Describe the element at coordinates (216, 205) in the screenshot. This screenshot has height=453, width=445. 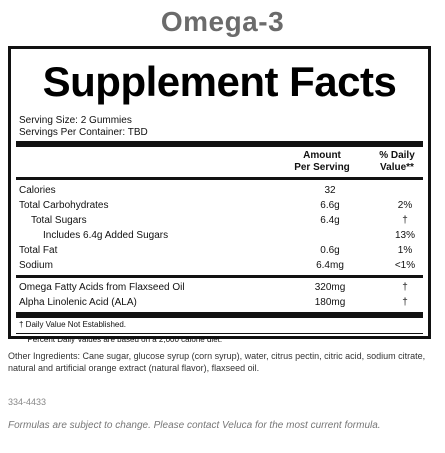
I see `nutrient-row: Total Carbohydrates 6.6g 2%` at that location.